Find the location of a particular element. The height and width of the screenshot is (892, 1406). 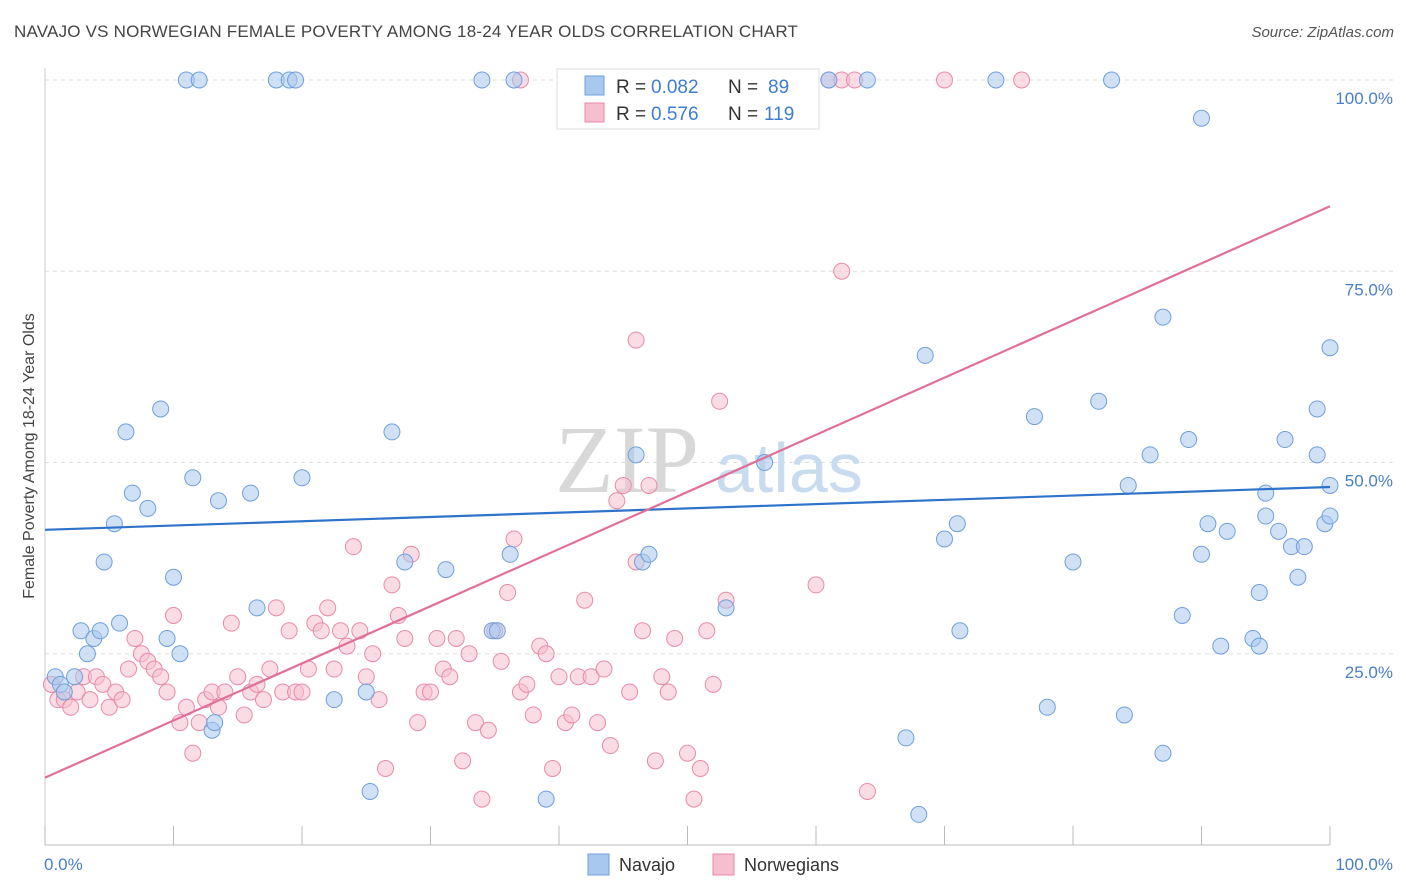

series-legend: Navajo Norwegians is located at coordinates (713, 864).